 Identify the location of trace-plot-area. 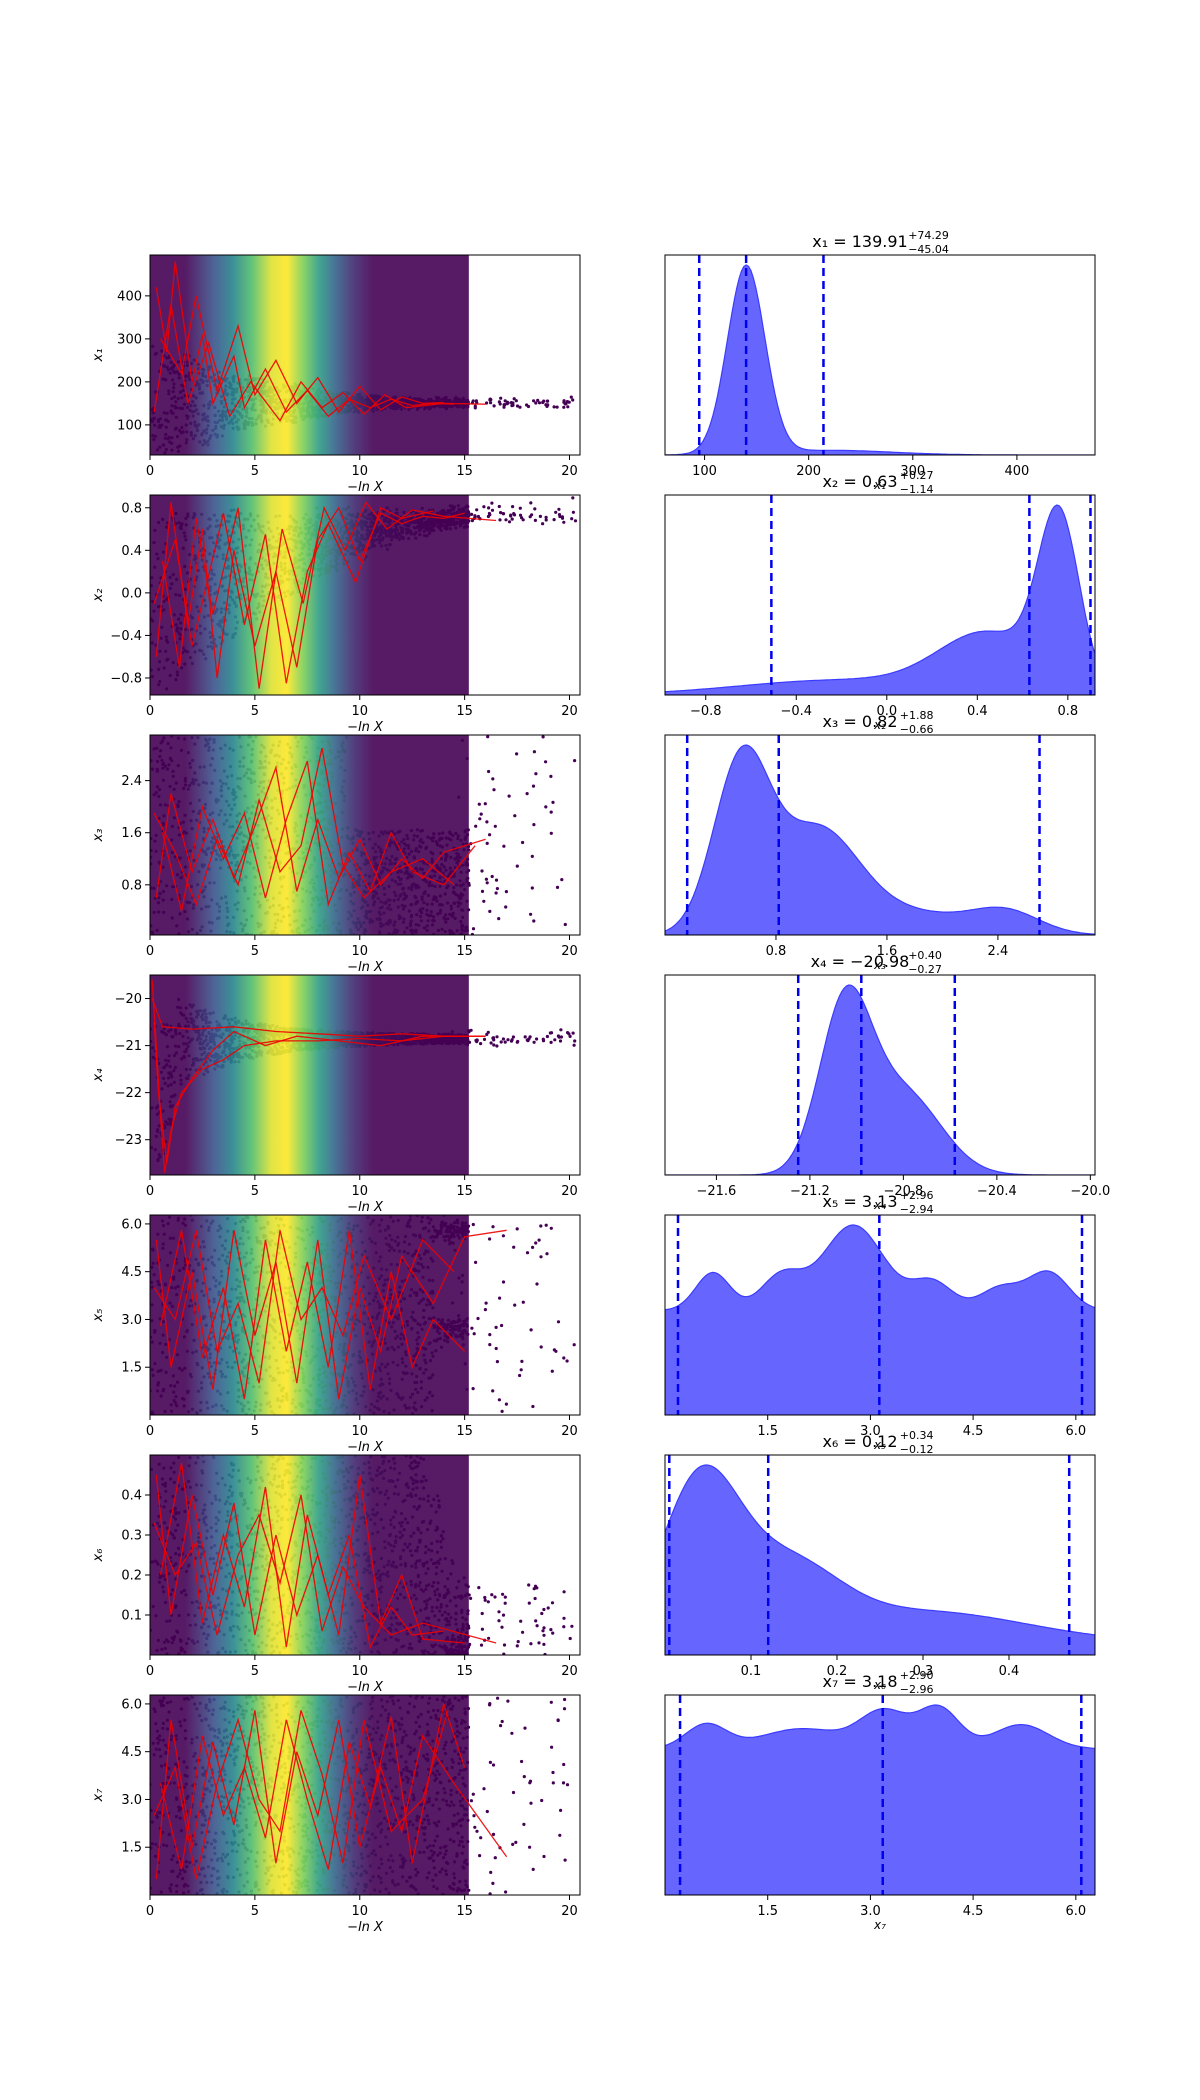
(363, 1075).